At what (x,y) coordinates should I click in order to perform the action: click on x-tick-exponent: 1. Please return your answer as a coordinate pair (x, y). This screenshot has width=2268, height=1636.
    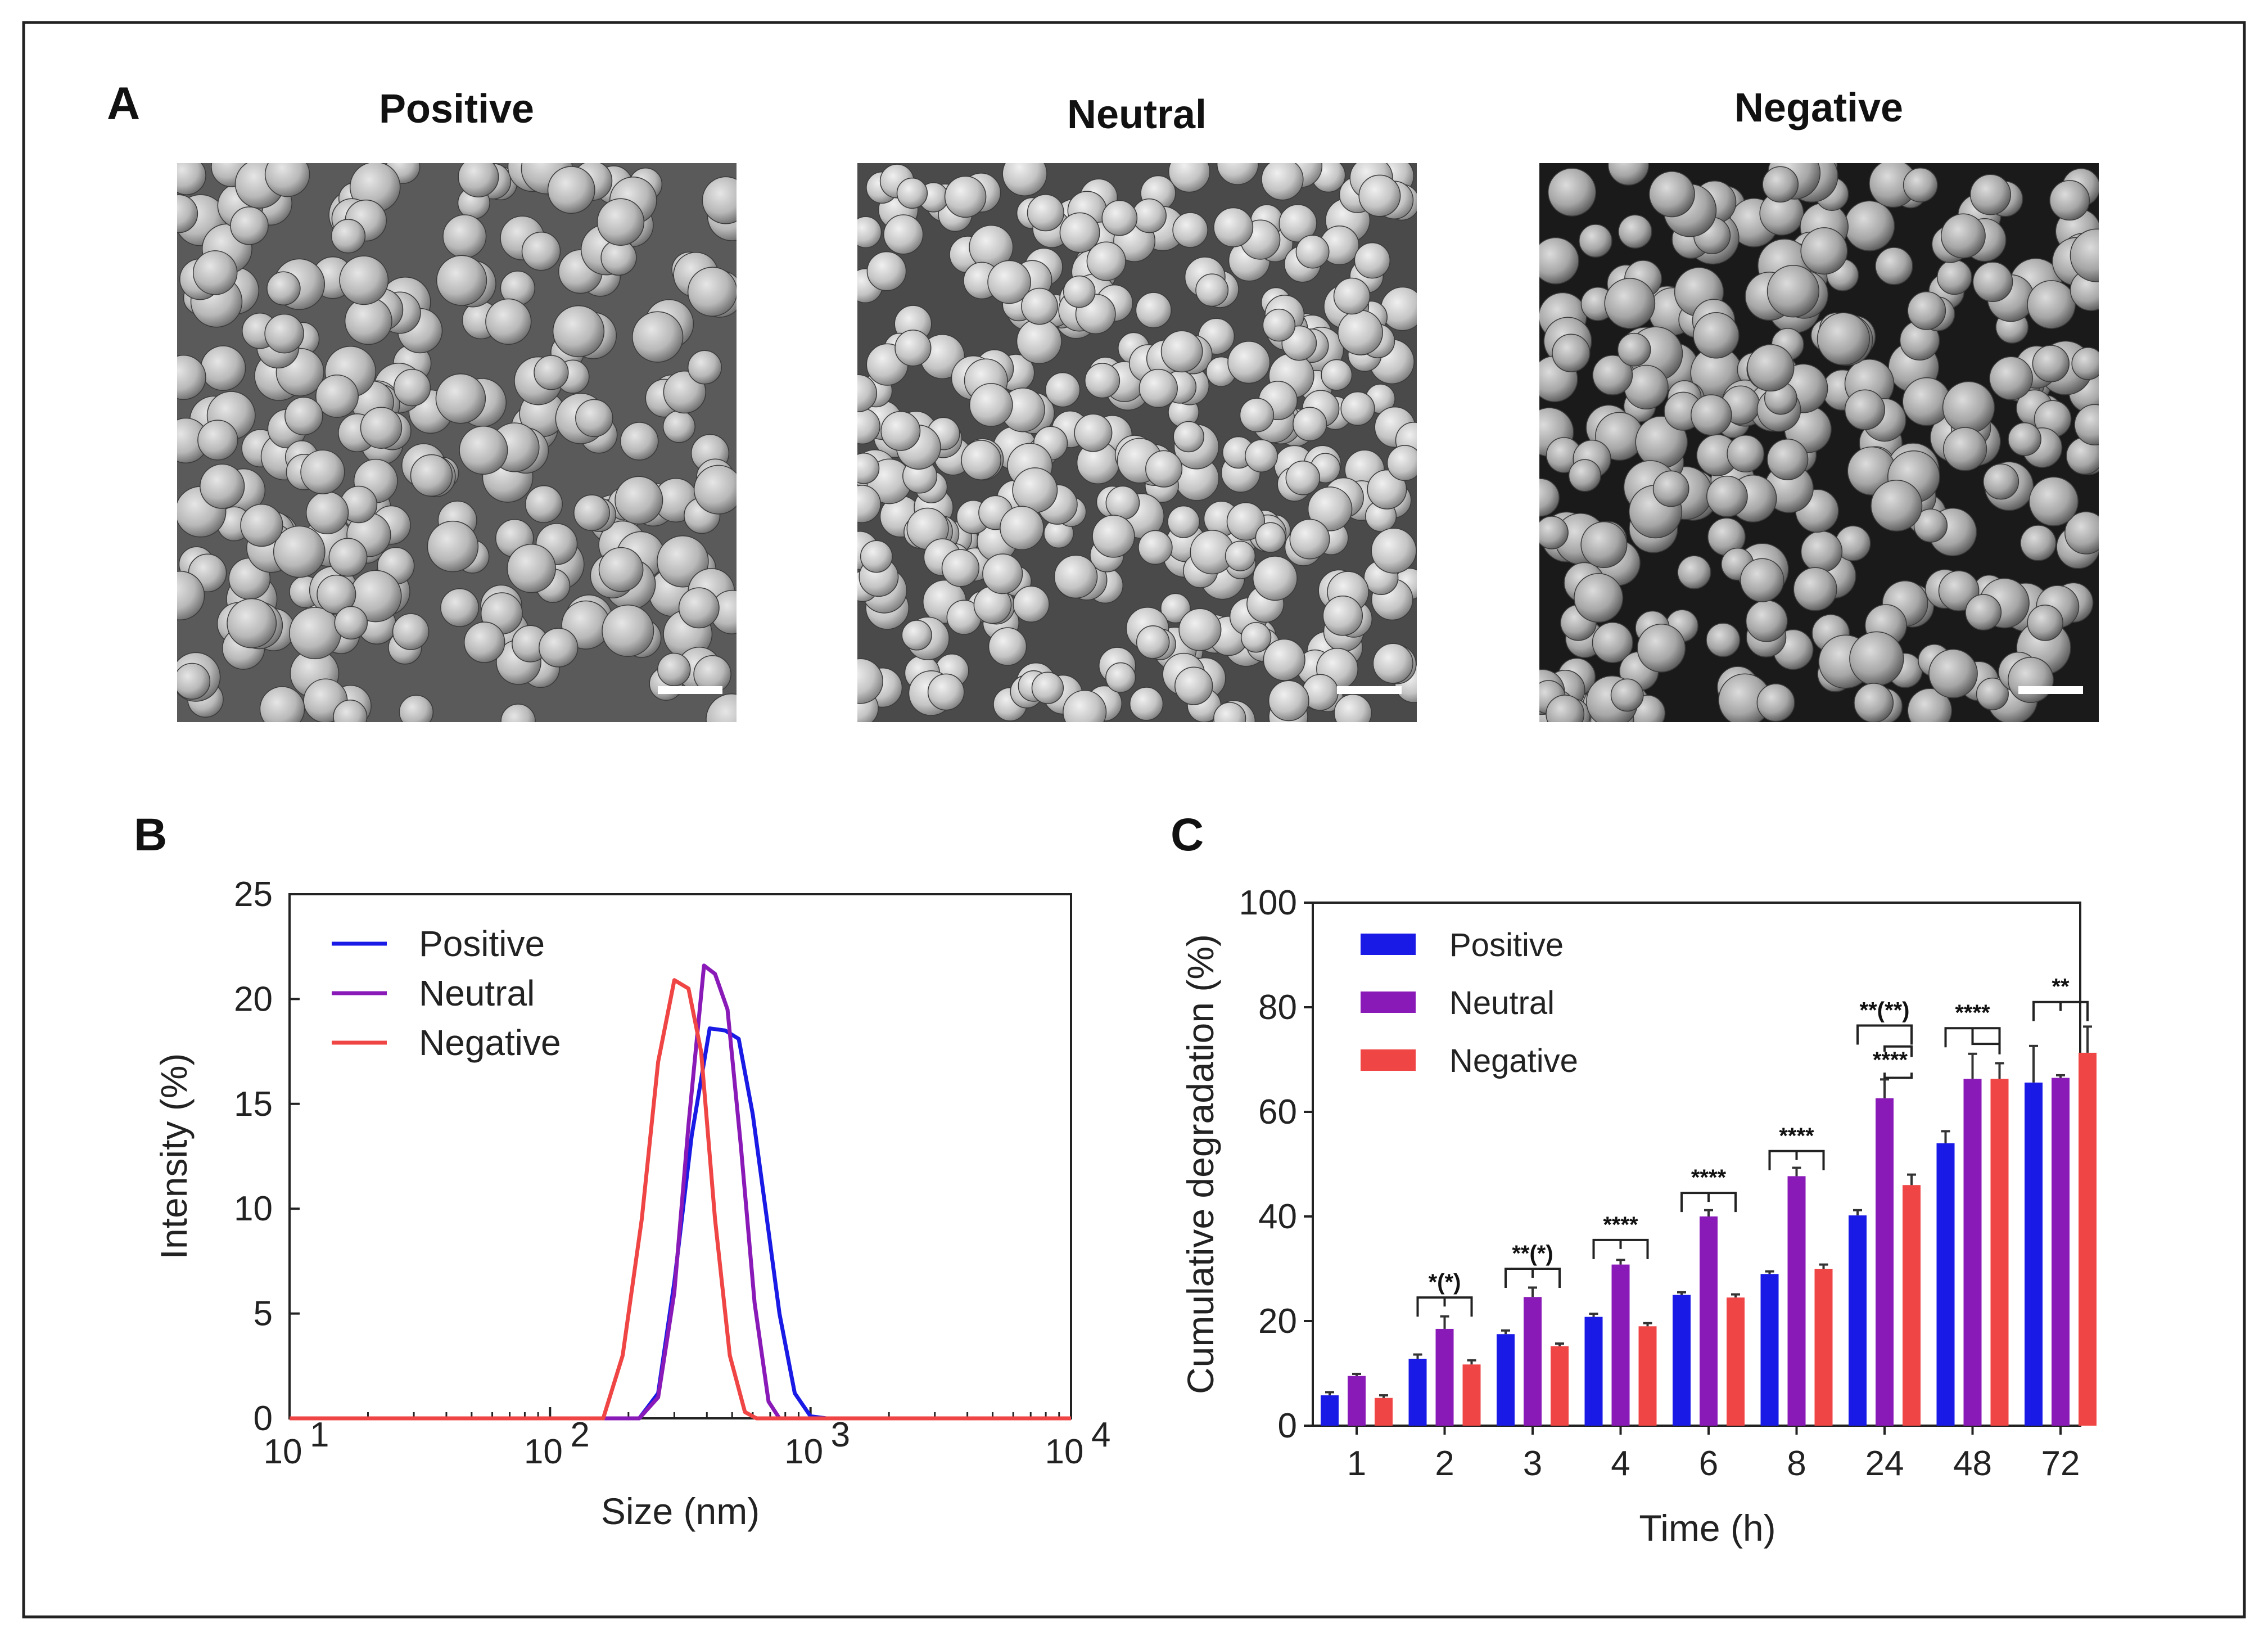
    Looking at the image, I should click on (319, 1435).